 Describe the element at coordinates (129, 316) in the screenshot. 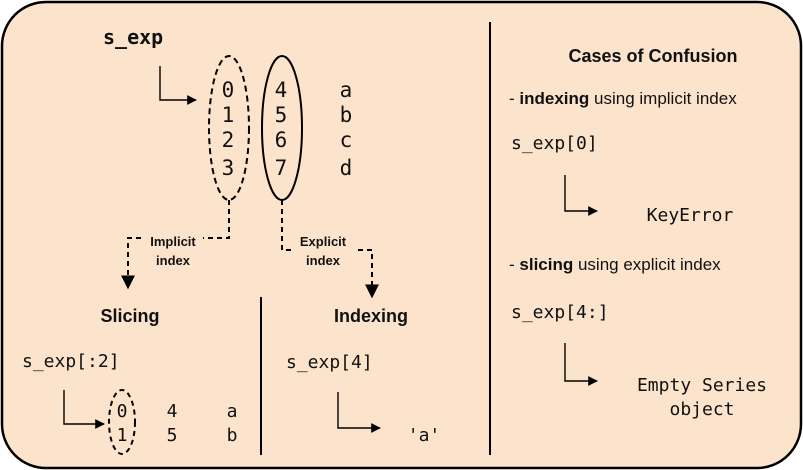

I see `slicing-title: Slicing` at that location.